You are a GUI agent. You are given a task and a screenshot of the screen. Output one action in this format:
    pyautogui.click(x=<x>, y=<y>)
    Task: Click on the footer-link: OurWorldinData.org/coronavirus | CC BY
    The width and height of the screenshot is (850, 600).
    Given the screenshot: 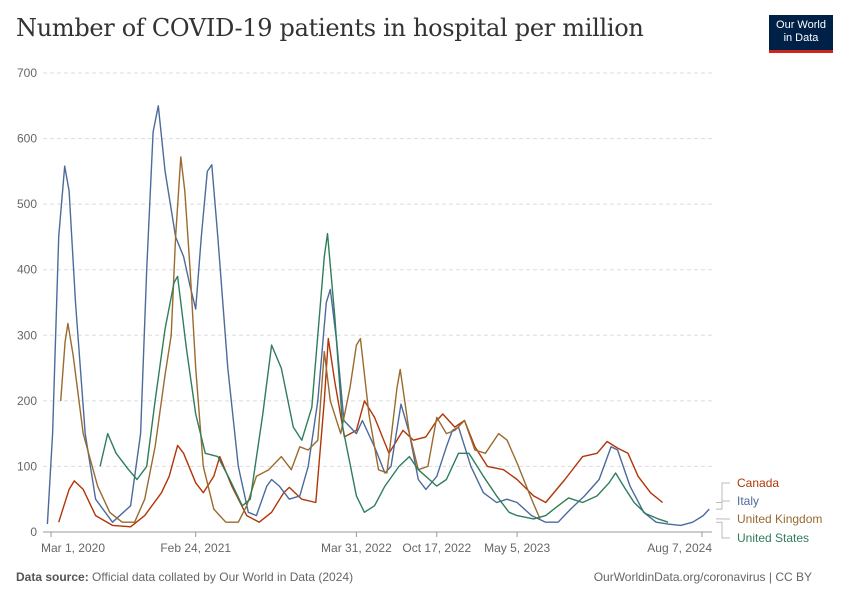 What is the action you would take?
    pyautogui.click(x=702, y=577)
    